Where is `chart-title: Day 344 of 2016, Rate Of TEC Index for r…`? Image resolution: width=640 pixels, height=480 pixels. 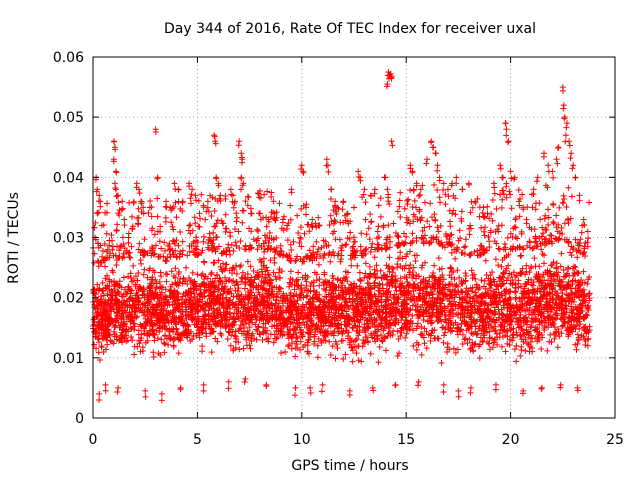 chart-title: Day 344 of 2016, Rate Of TEC Index for r… is located at coordinates (350, 29).